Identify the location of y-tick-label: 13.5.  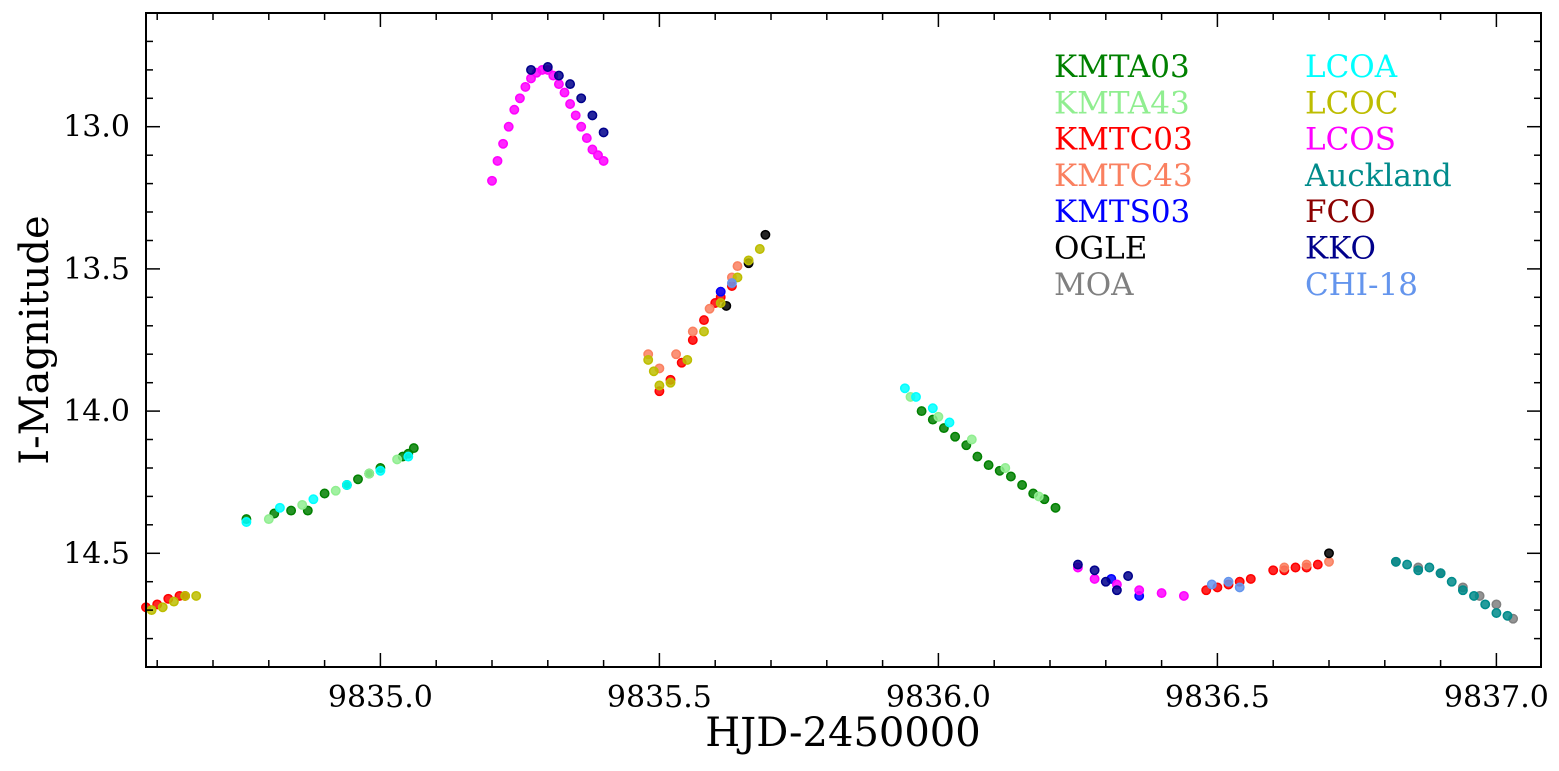
(96, 269).